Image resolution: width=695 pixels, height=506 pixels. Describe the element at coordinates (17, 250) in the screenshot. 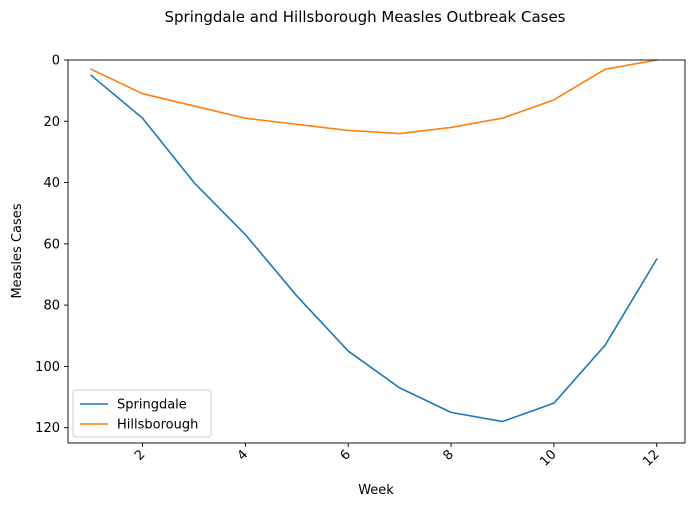

I see `y-axis-label: Measles Cases` at that location.